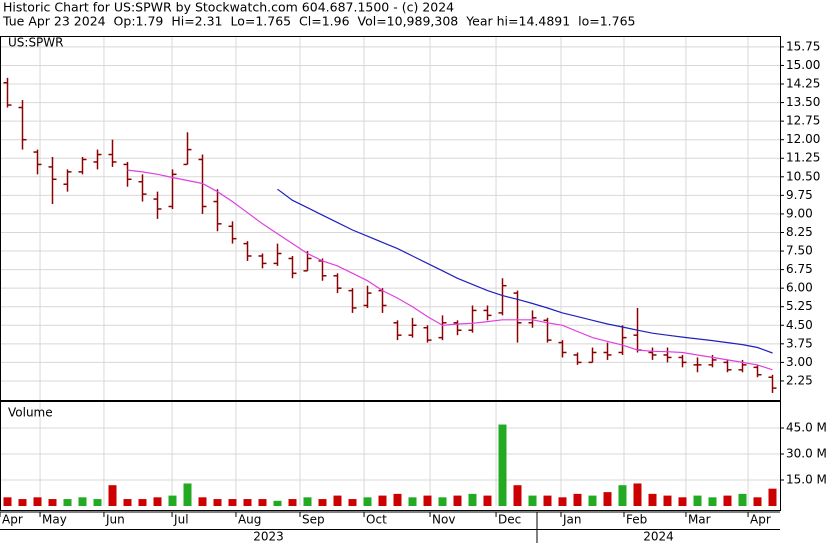 The width and height of the screenshot is (830, 543). What do you see at coordinates (572, 520) in the screenshot?
I see `x-tick-label: Jan` at bounding box center [572, 520].